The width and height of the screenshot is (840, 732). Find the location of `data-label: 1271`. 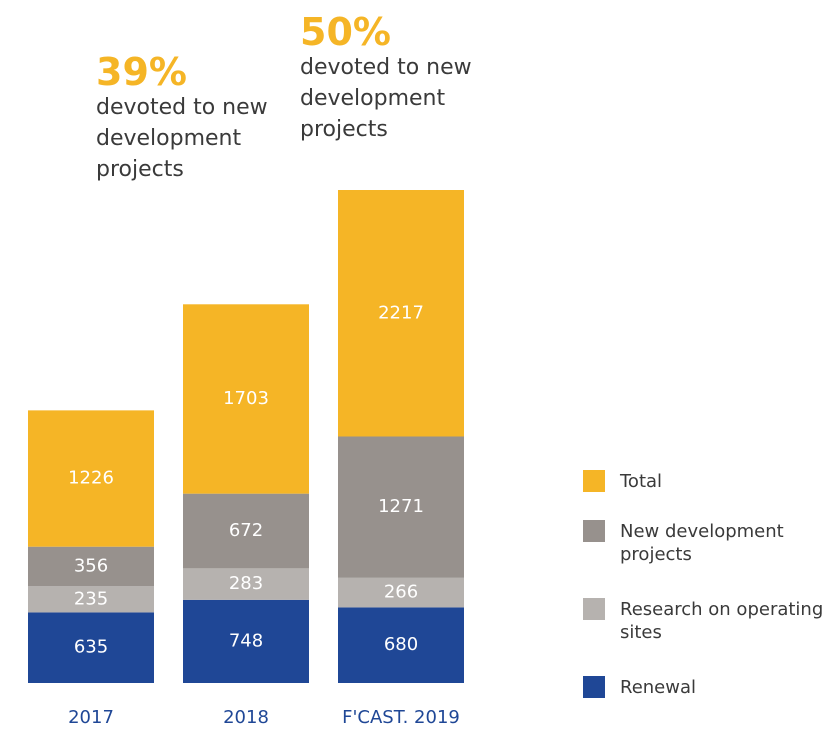

data-label: 1271 is located at coordinates (401, 506).